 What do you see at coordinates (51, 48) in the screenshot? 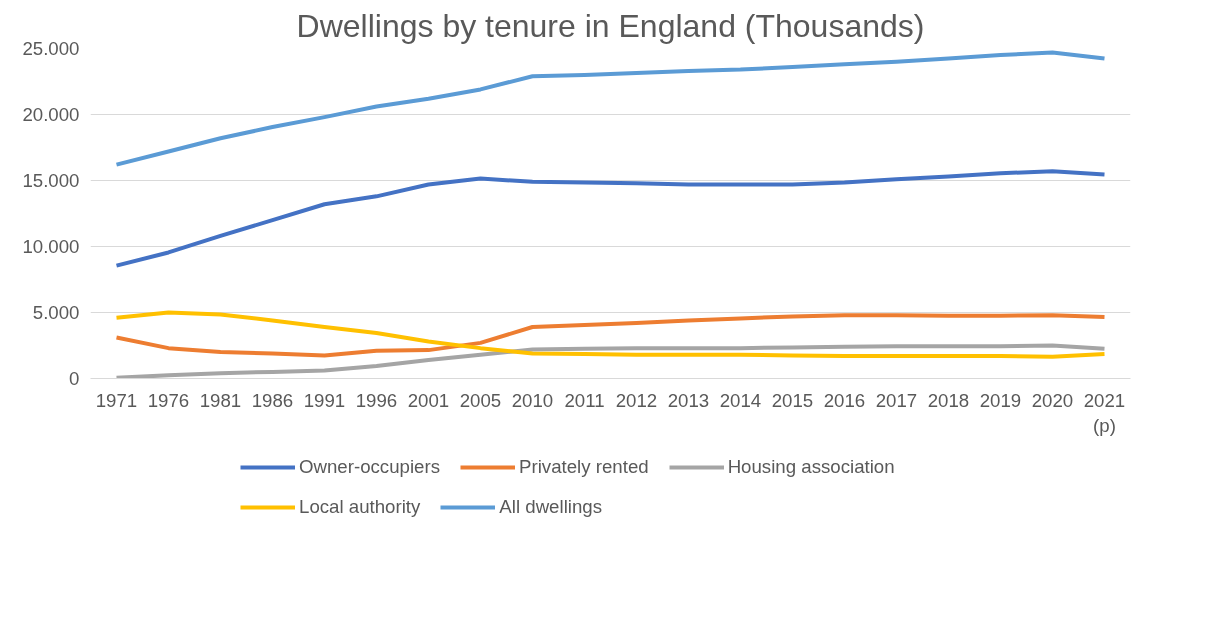
I see `y-tick-label: 25.000` at bounding box center [51, 48].